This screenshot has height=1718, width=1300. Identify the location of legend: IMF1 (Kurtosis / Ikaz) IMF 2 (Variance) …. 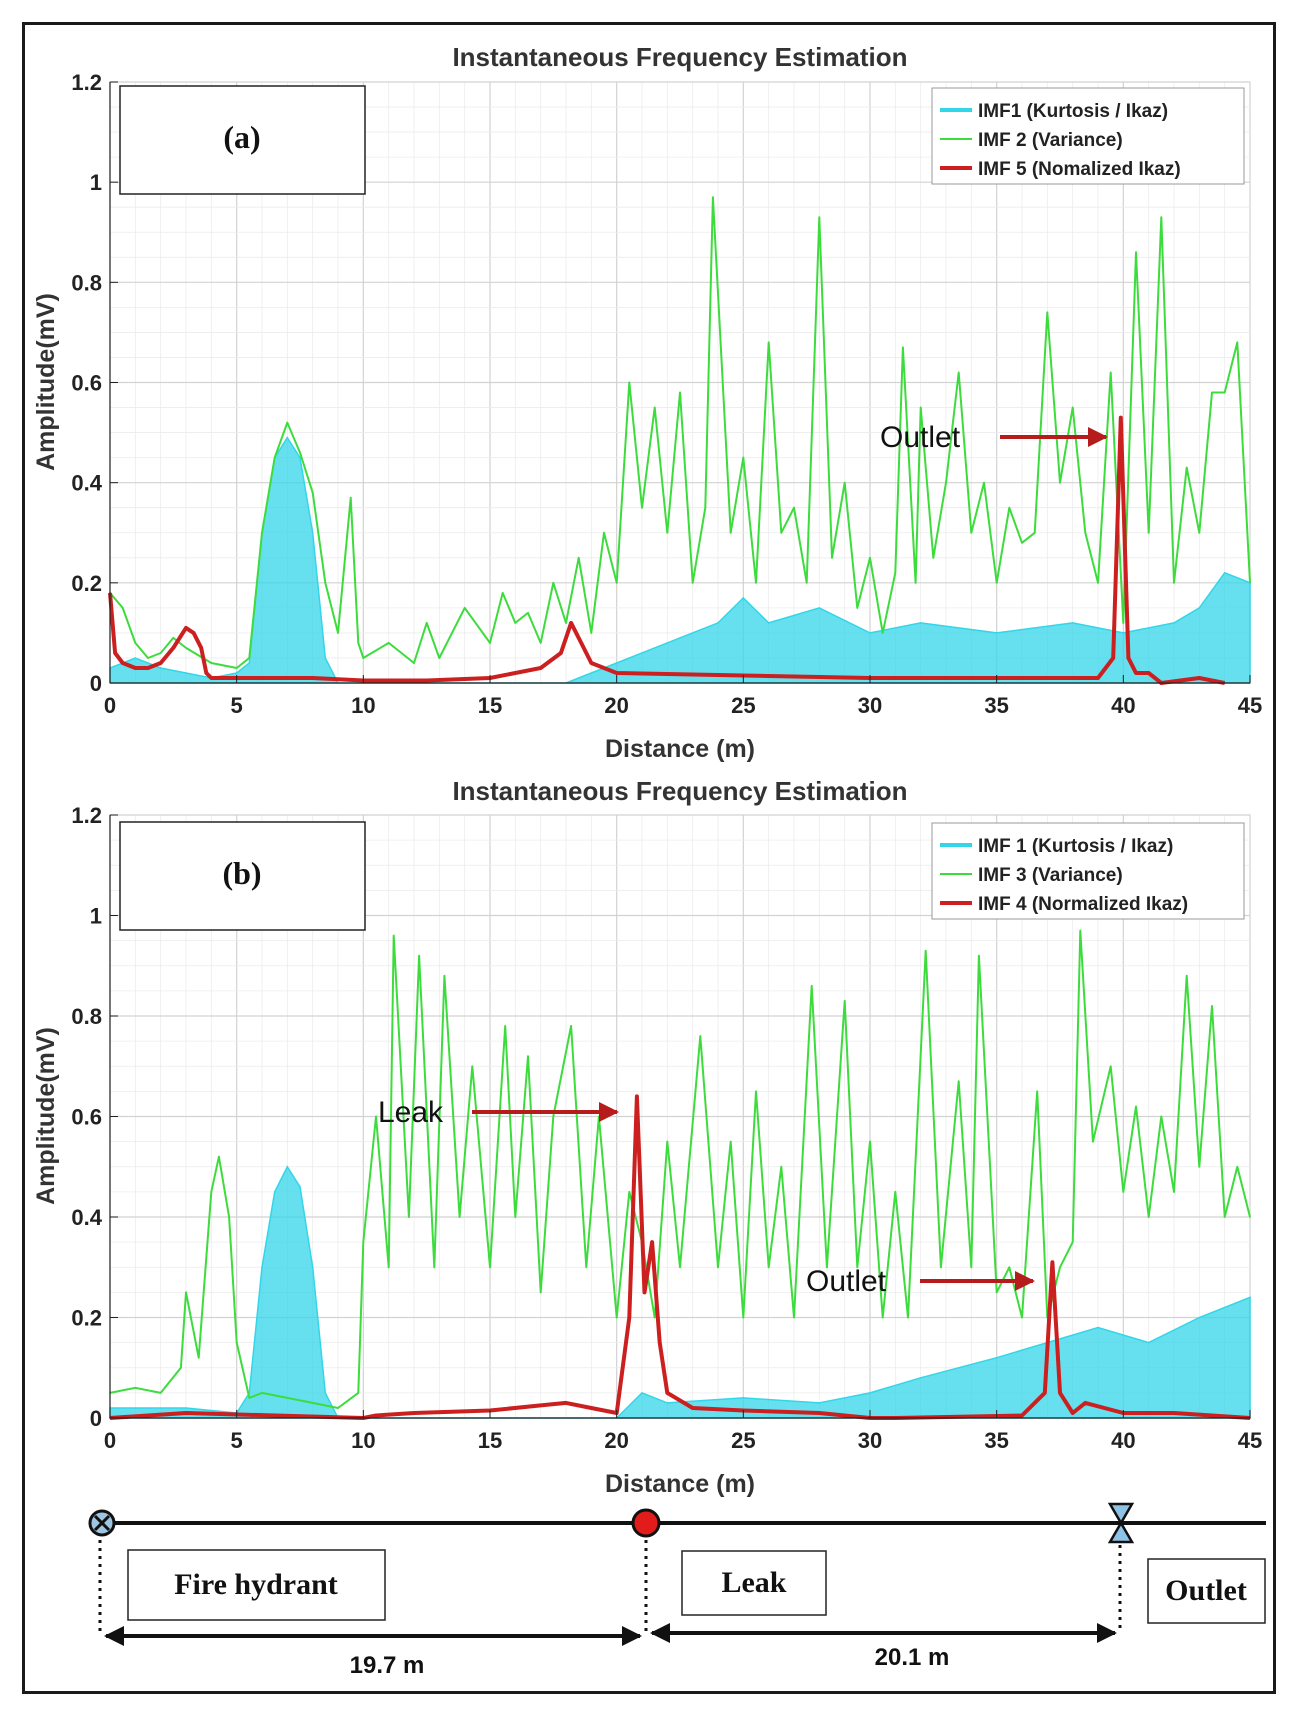
(1088, 136).